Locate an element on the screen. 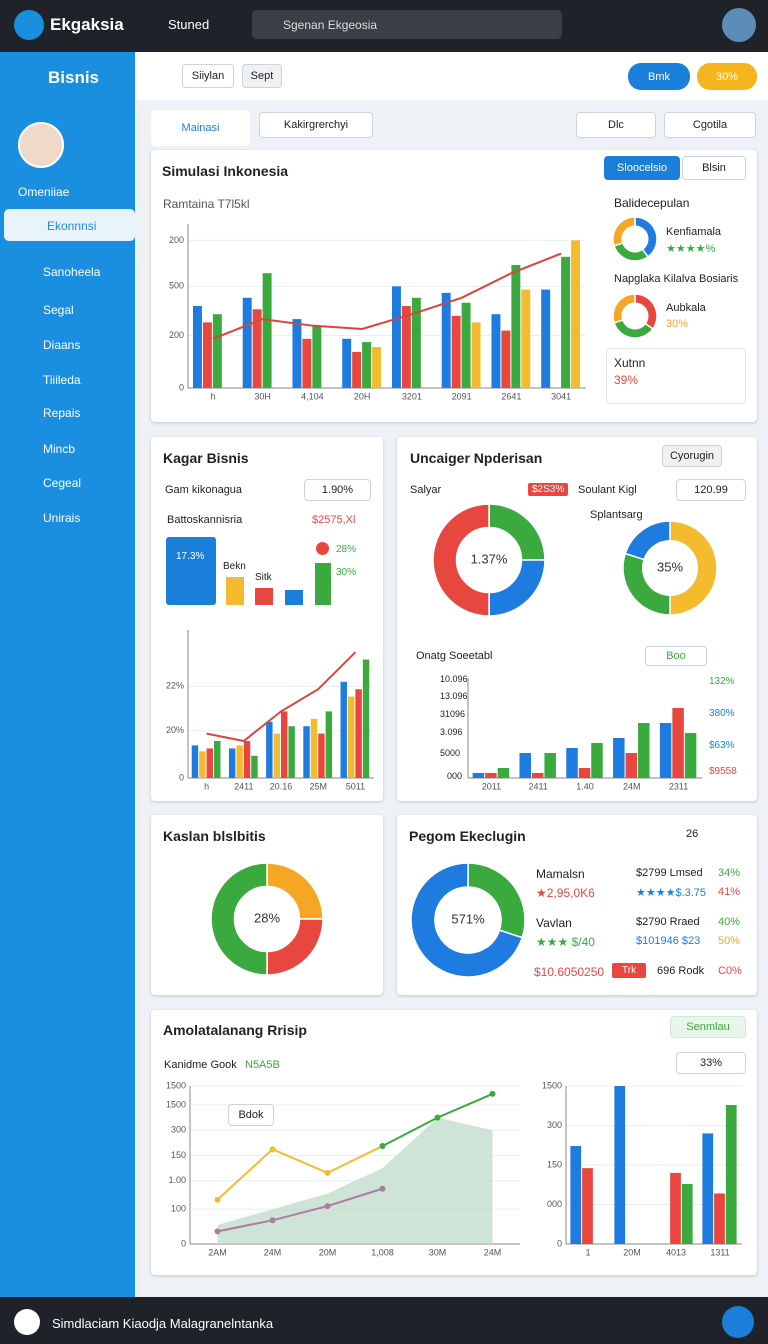 This screenshot has width=768, height=1344. chip: Siiylan is located at coordinates (208, 76).